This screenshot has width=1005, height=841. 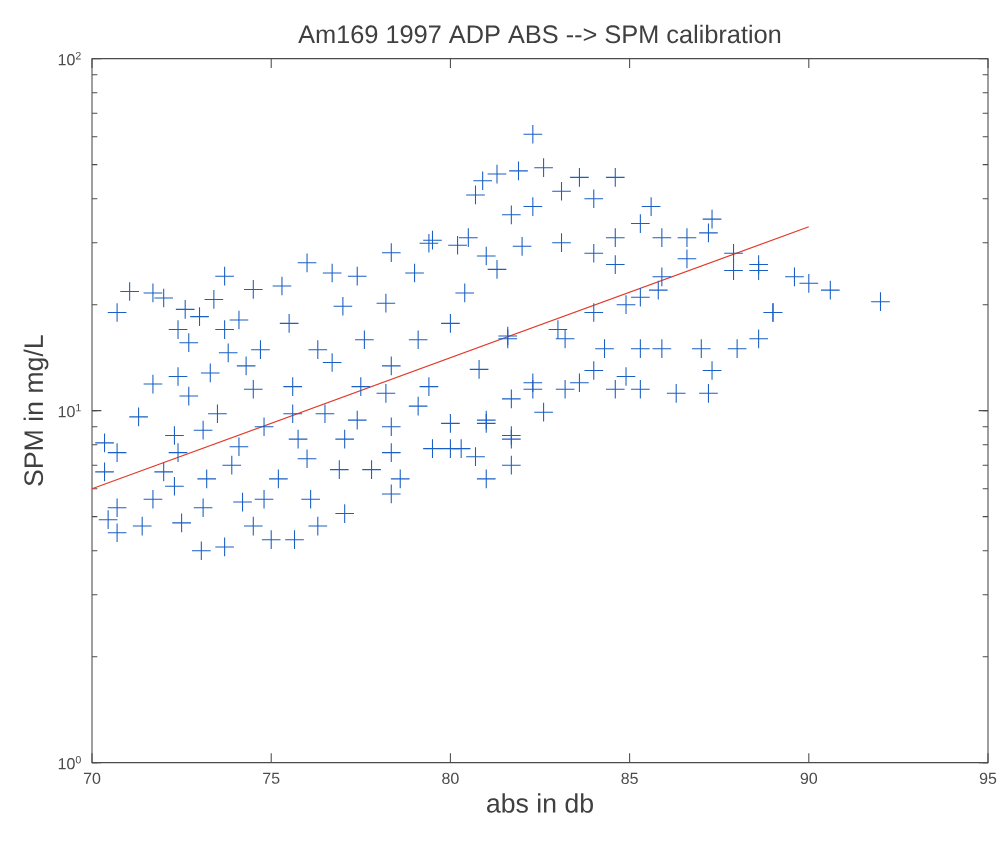 I want to click on x-tick-label: 90, so click(x=809, y=778).